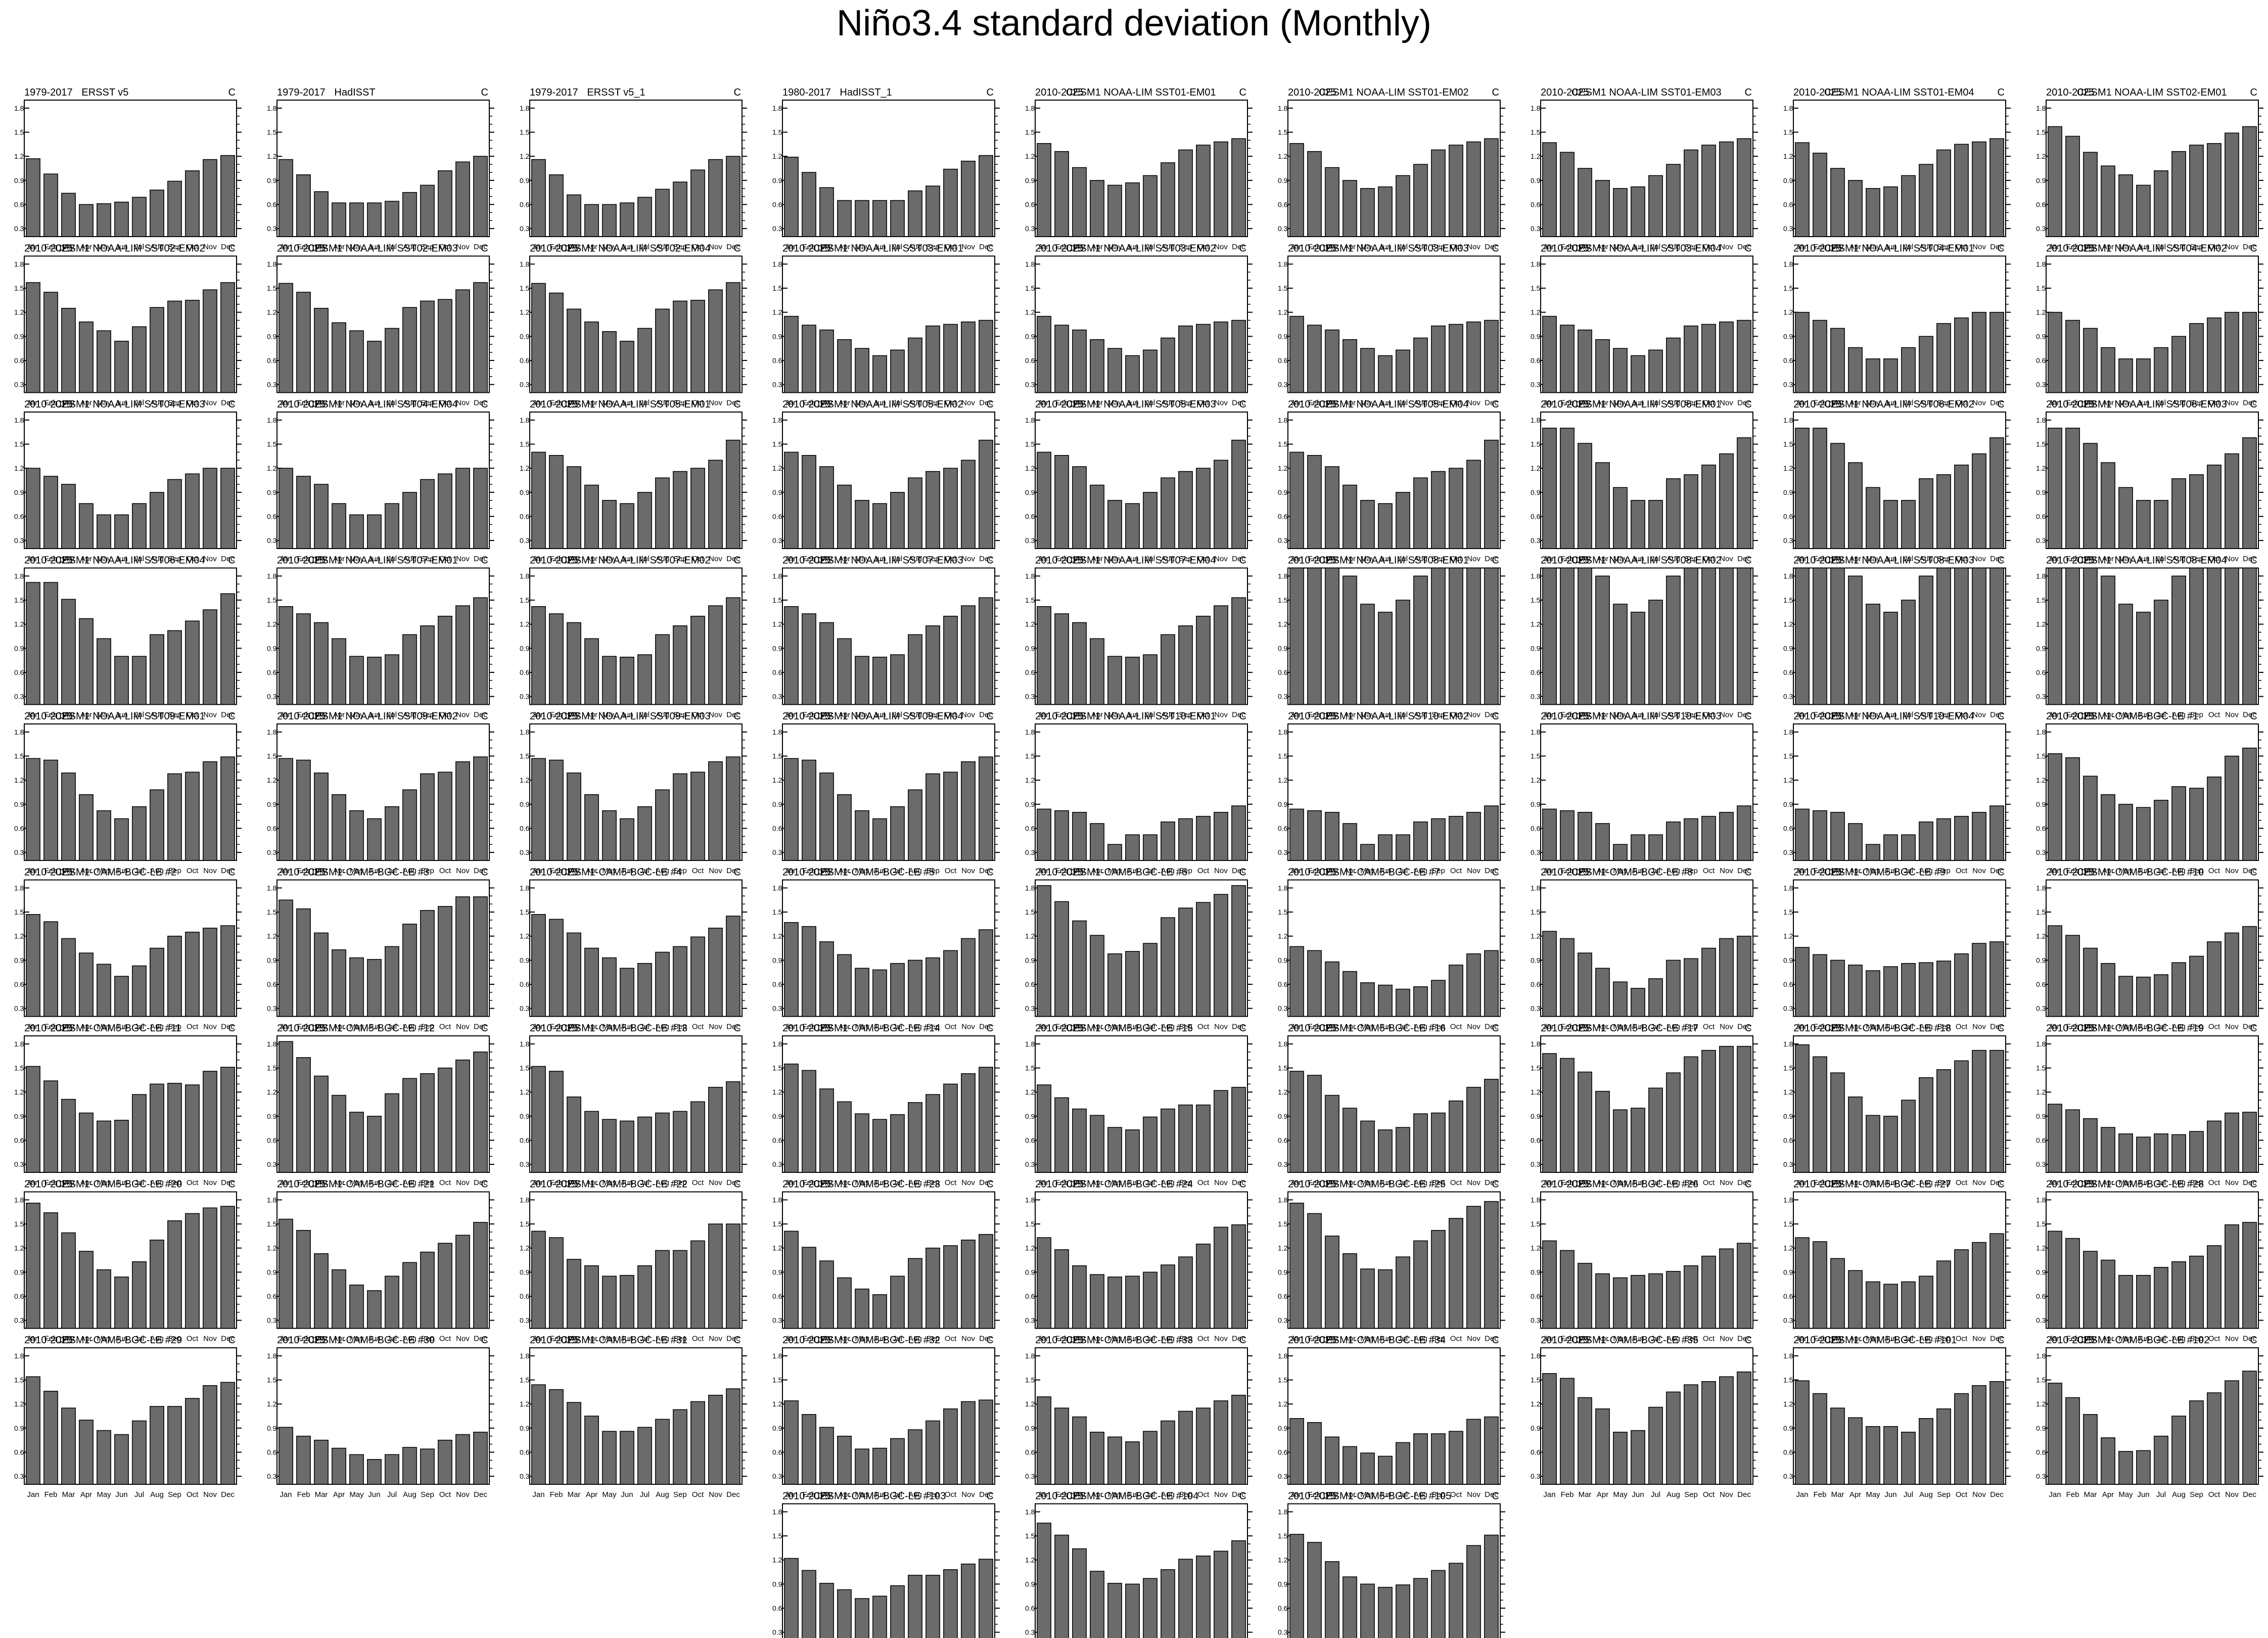 Image resolution: width=2268 pixels, height=1638 pixels. I want to click on panel-28-bar-oct, so click(192, 662).